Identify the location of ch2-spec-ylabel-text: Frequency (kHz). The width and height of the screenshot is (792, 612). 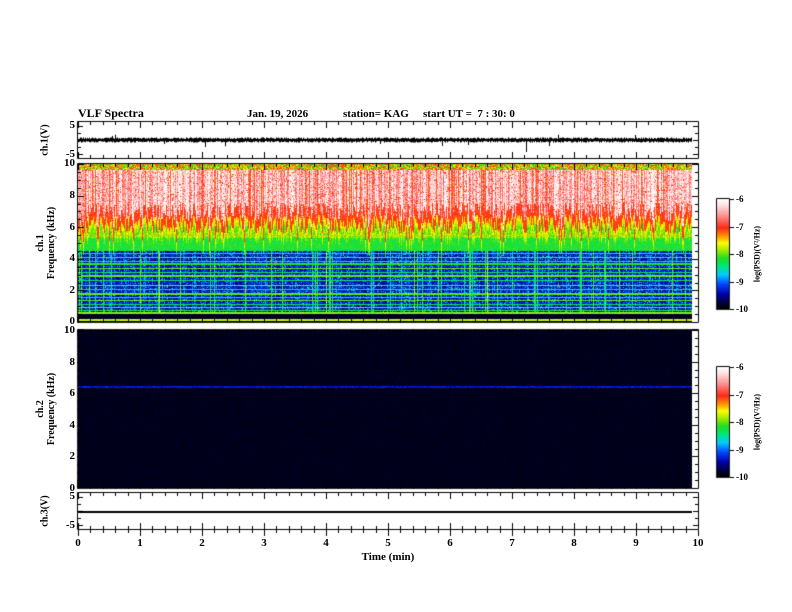
(51, 409).